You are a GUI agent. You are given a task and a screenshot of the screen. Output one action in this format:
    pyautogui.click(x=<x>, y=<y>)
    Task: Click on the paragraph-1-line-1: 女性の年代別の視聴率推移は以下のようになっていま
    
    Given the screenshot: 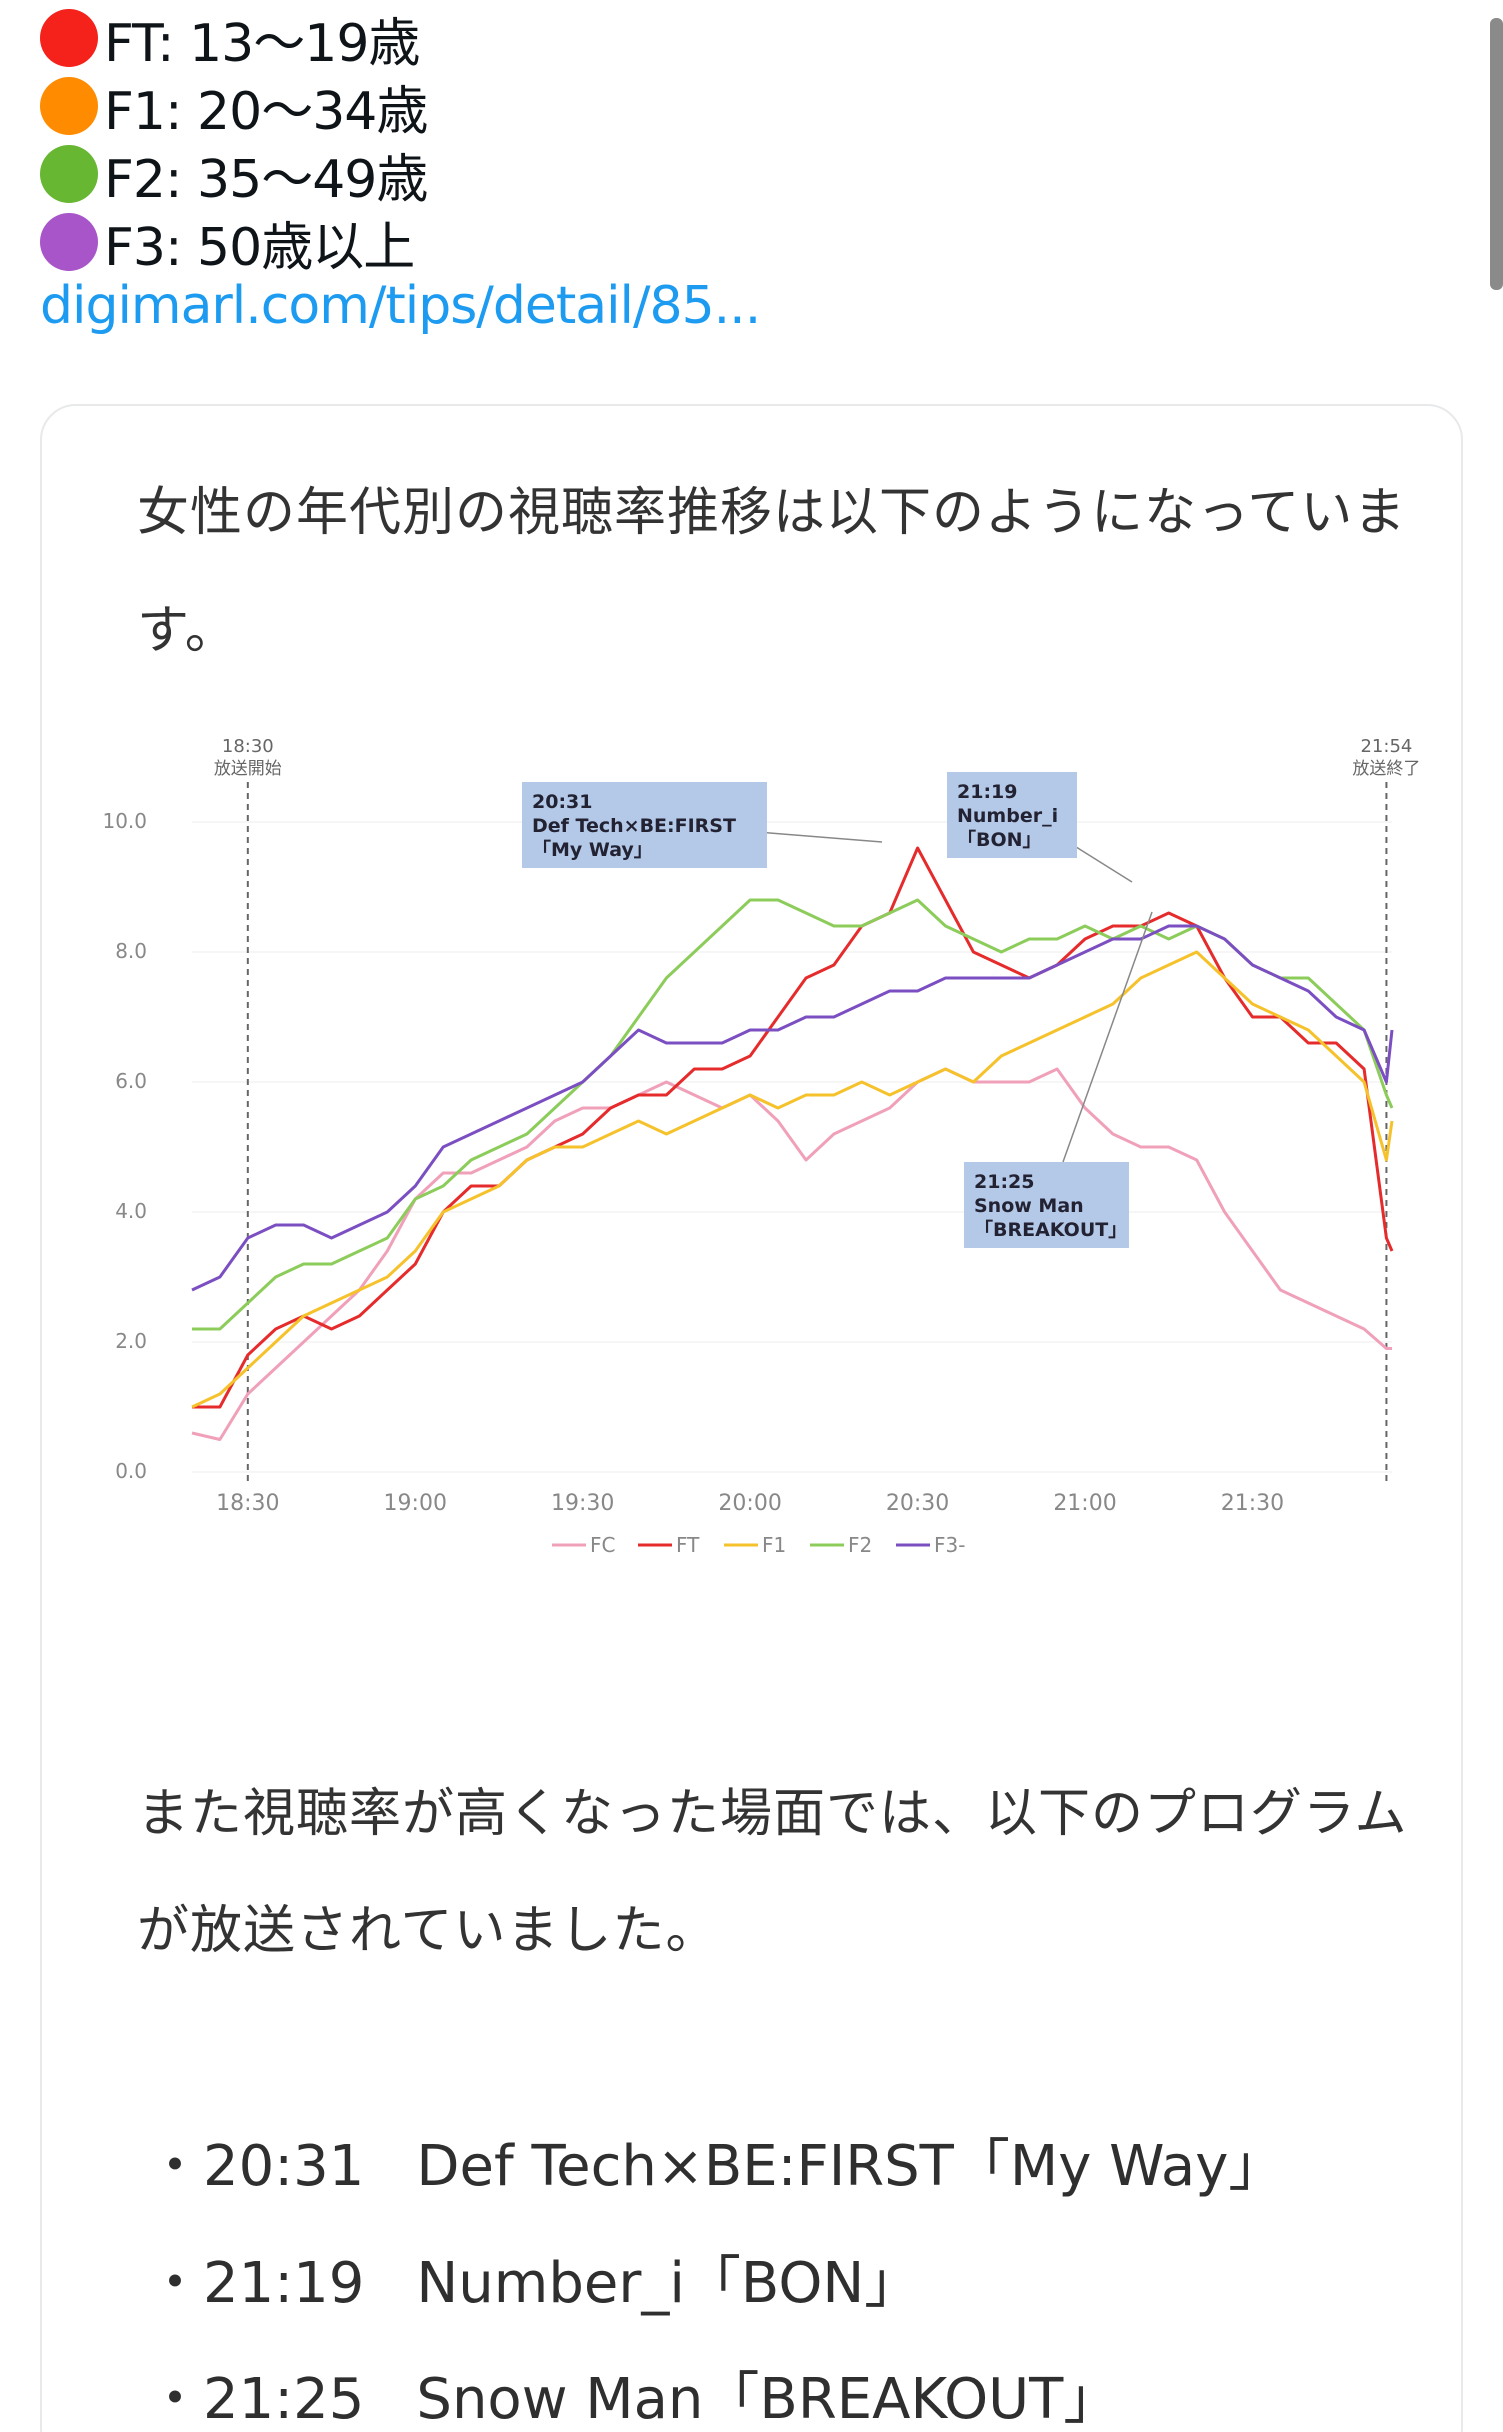 What is the action you would take?
    pyautogui.click(x=772, y=513)
    